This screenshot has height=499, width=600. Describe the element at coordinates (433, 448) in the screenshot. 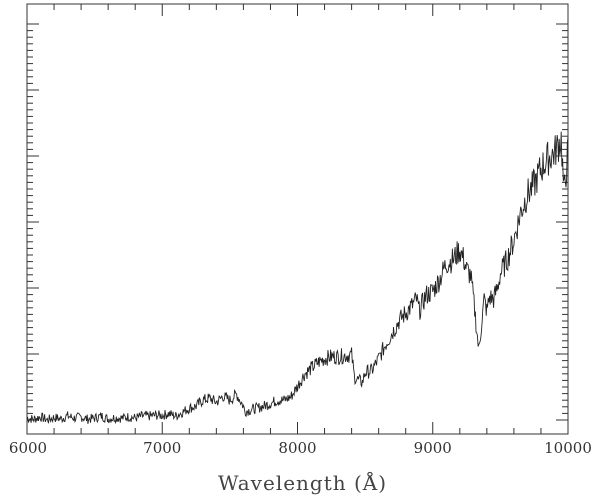

I see `x-tick-label: 9000` at that location.